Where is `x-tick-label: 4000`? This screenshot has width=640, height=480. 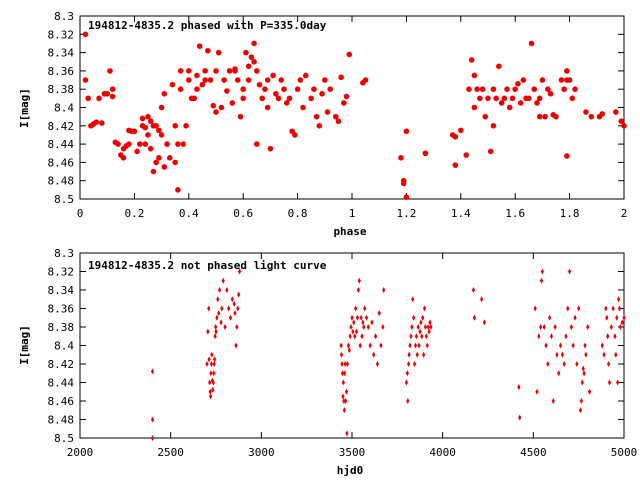
x-tick-label: 4000 is located at coordinates (442, 452).